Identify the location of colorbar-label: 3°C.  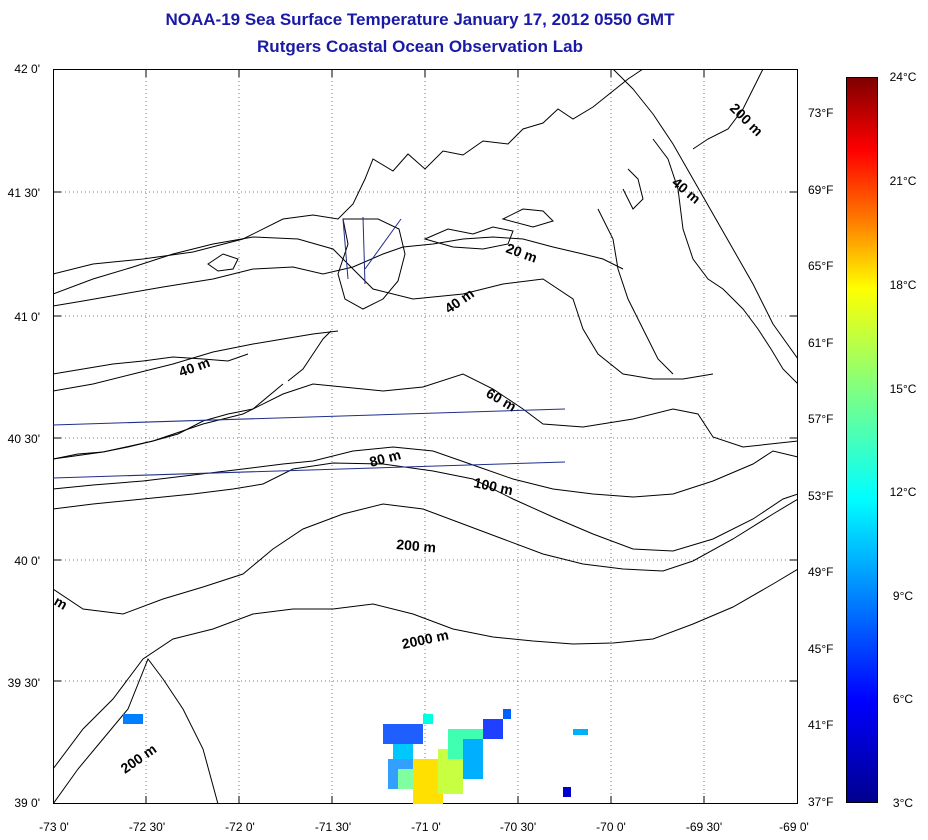
(903, 803).